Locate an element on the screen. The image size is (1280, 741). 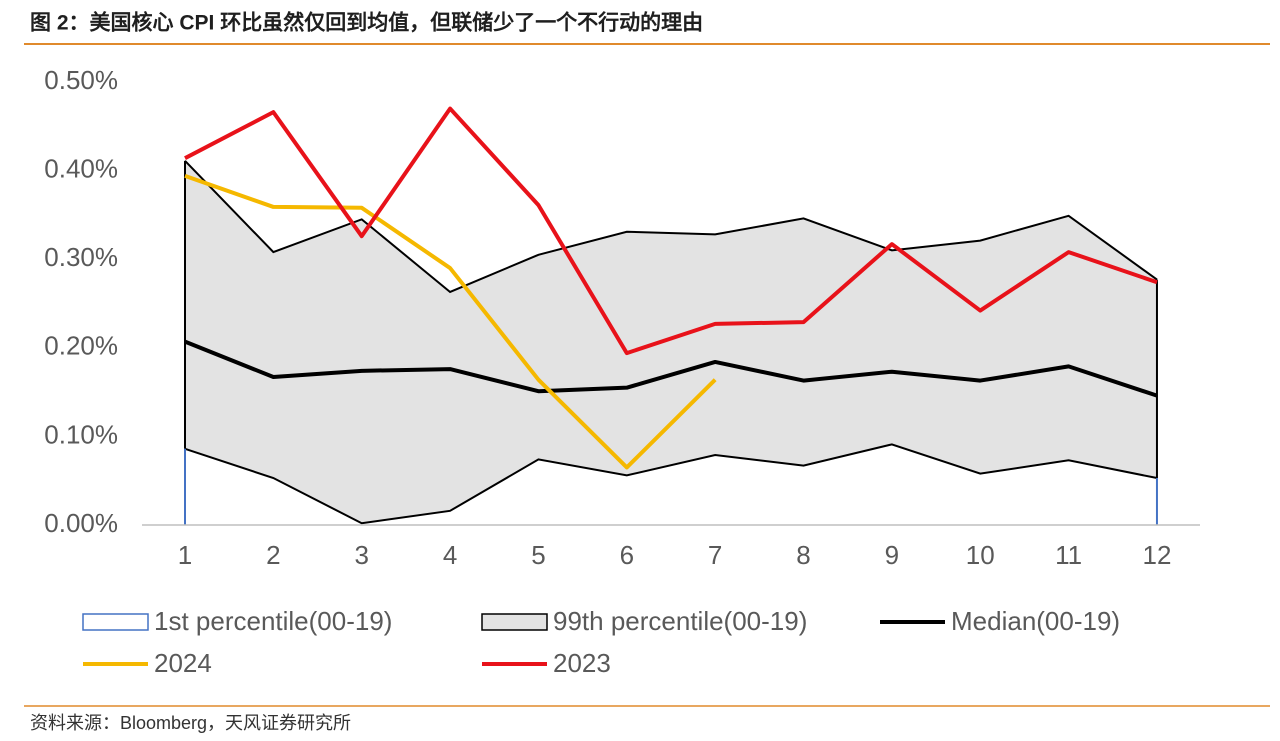
x-tick-label: 12 is located at coordinates (1156, 555).